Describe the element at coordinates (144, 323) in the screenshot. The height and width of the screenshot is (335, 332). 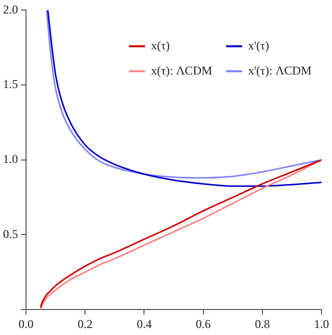
I see `x-tick-label: 0.4` at that location.